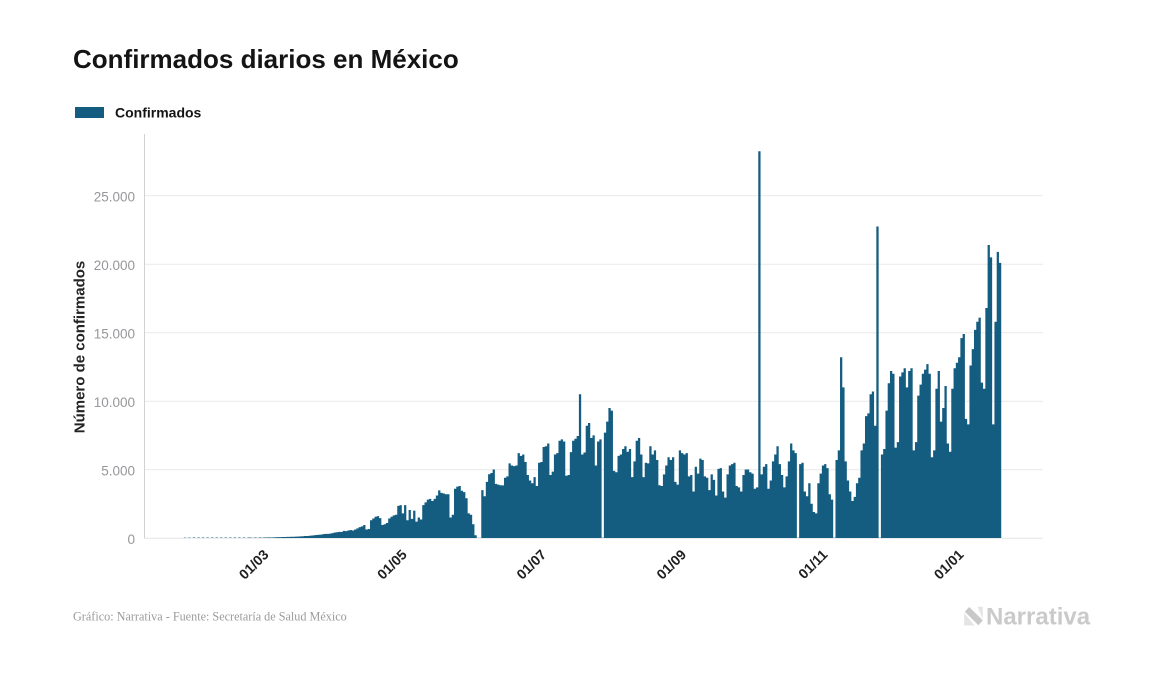  What do you see at coordinates (131, 539) in the screenshot?
I see `svg-text: 0` at bounding box center [131, 539].